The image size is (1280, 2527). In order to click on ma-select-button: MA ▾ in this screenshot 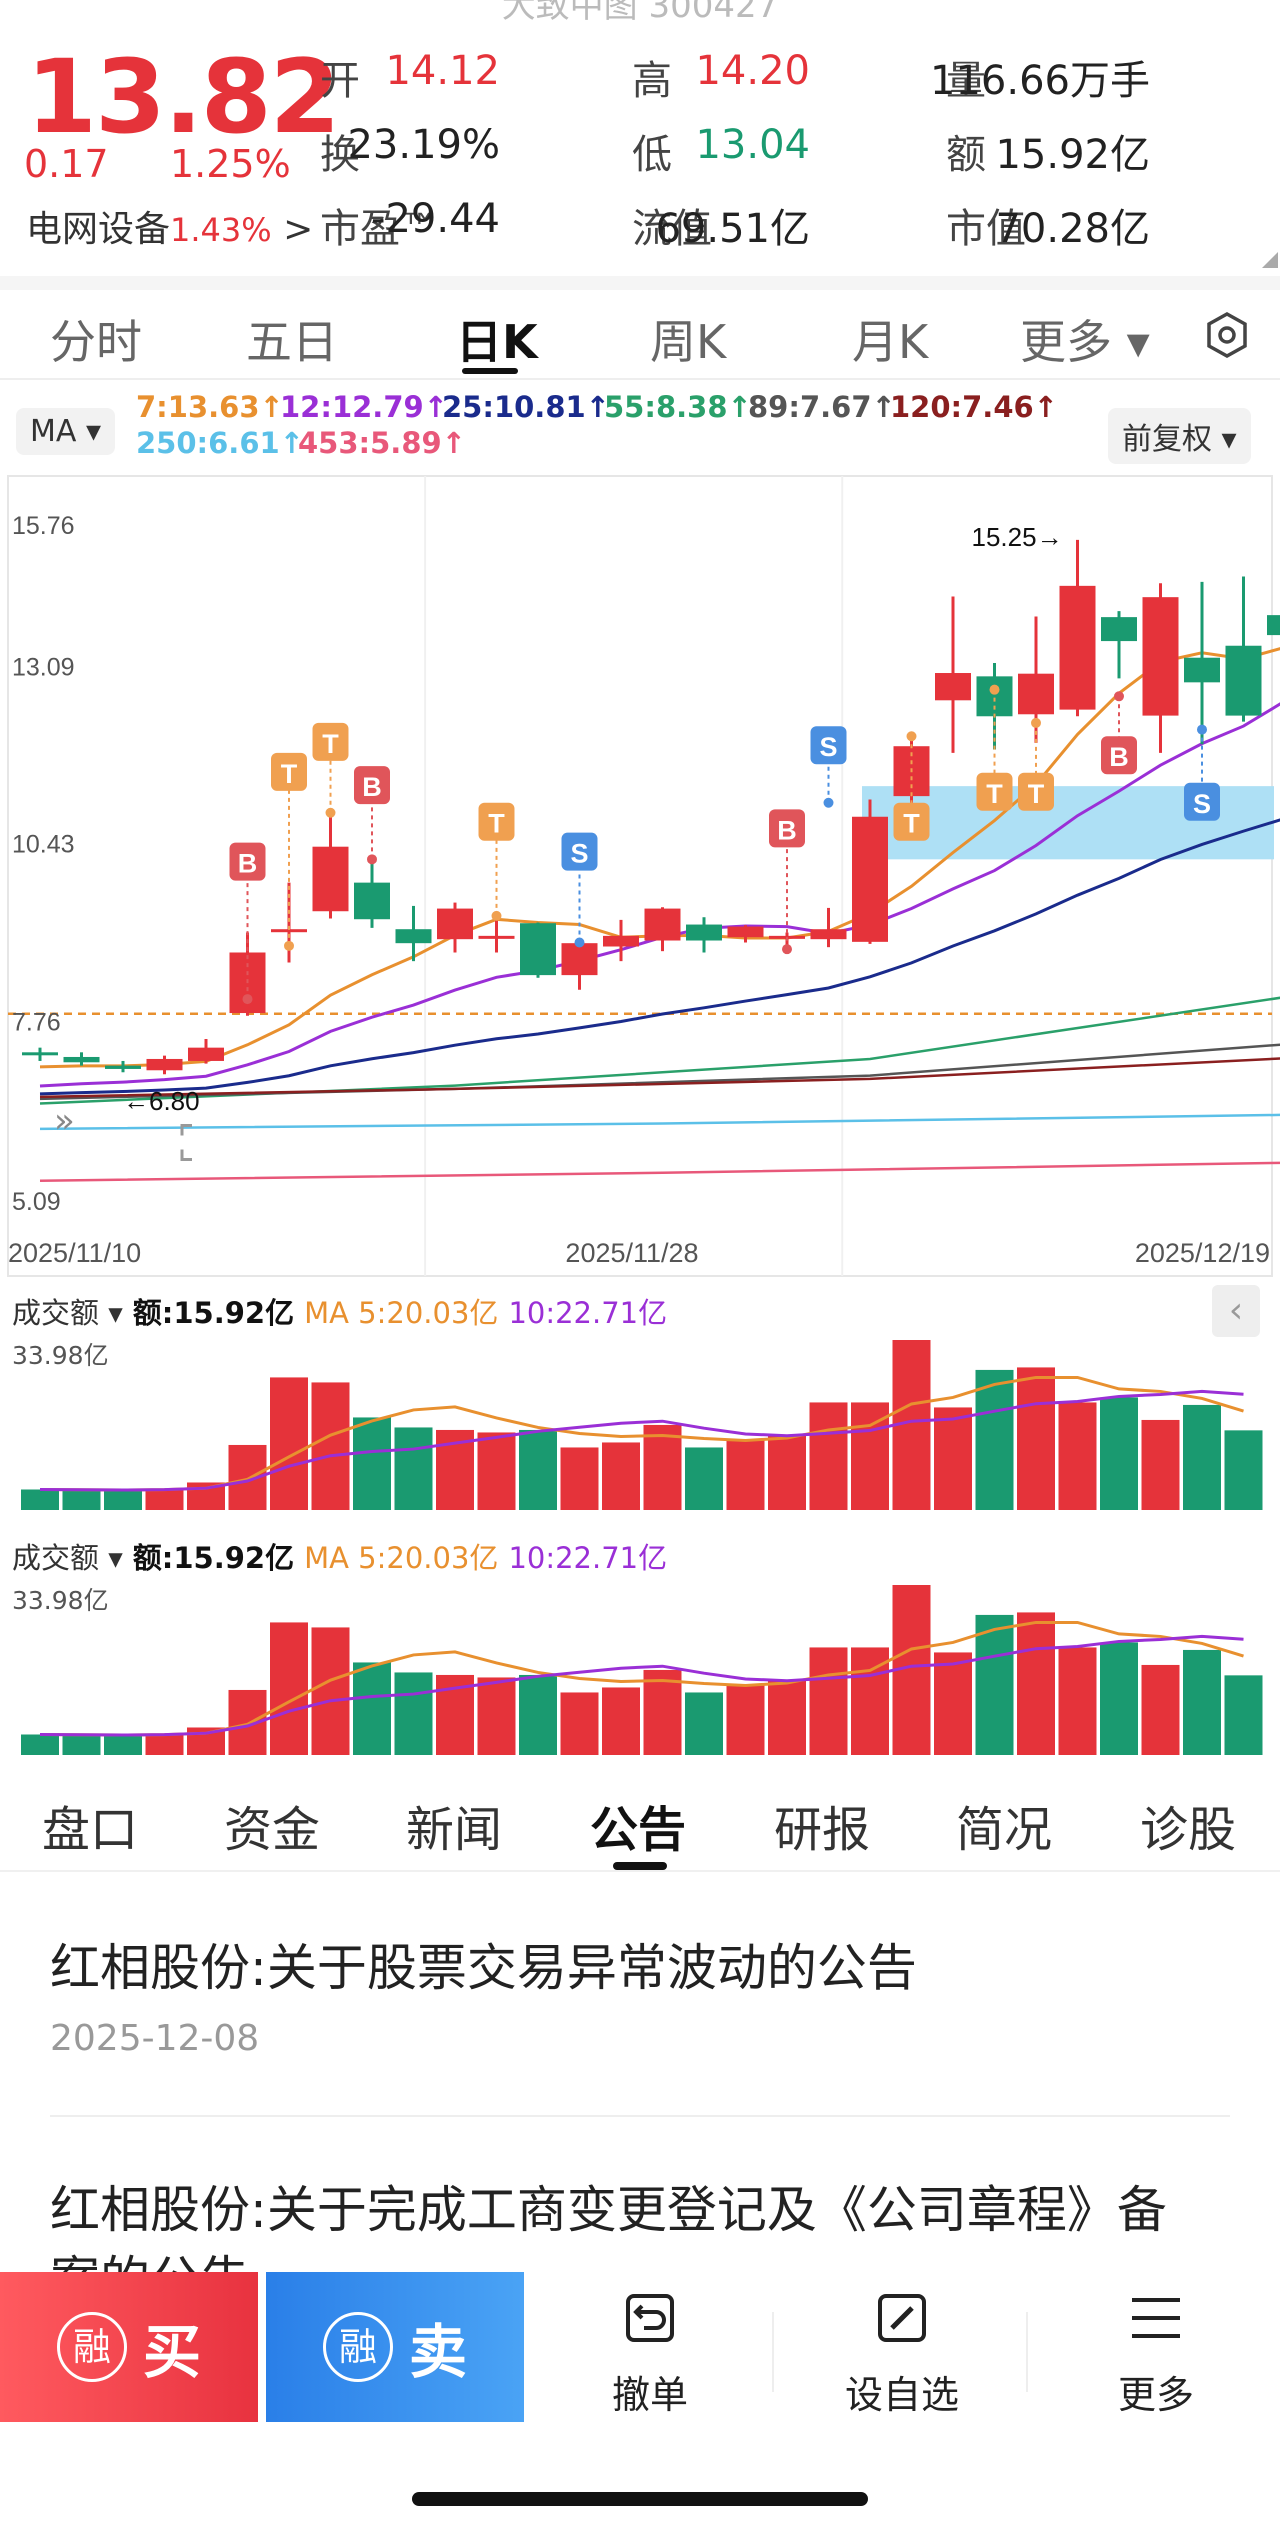, I will do `click(66, 431)`.